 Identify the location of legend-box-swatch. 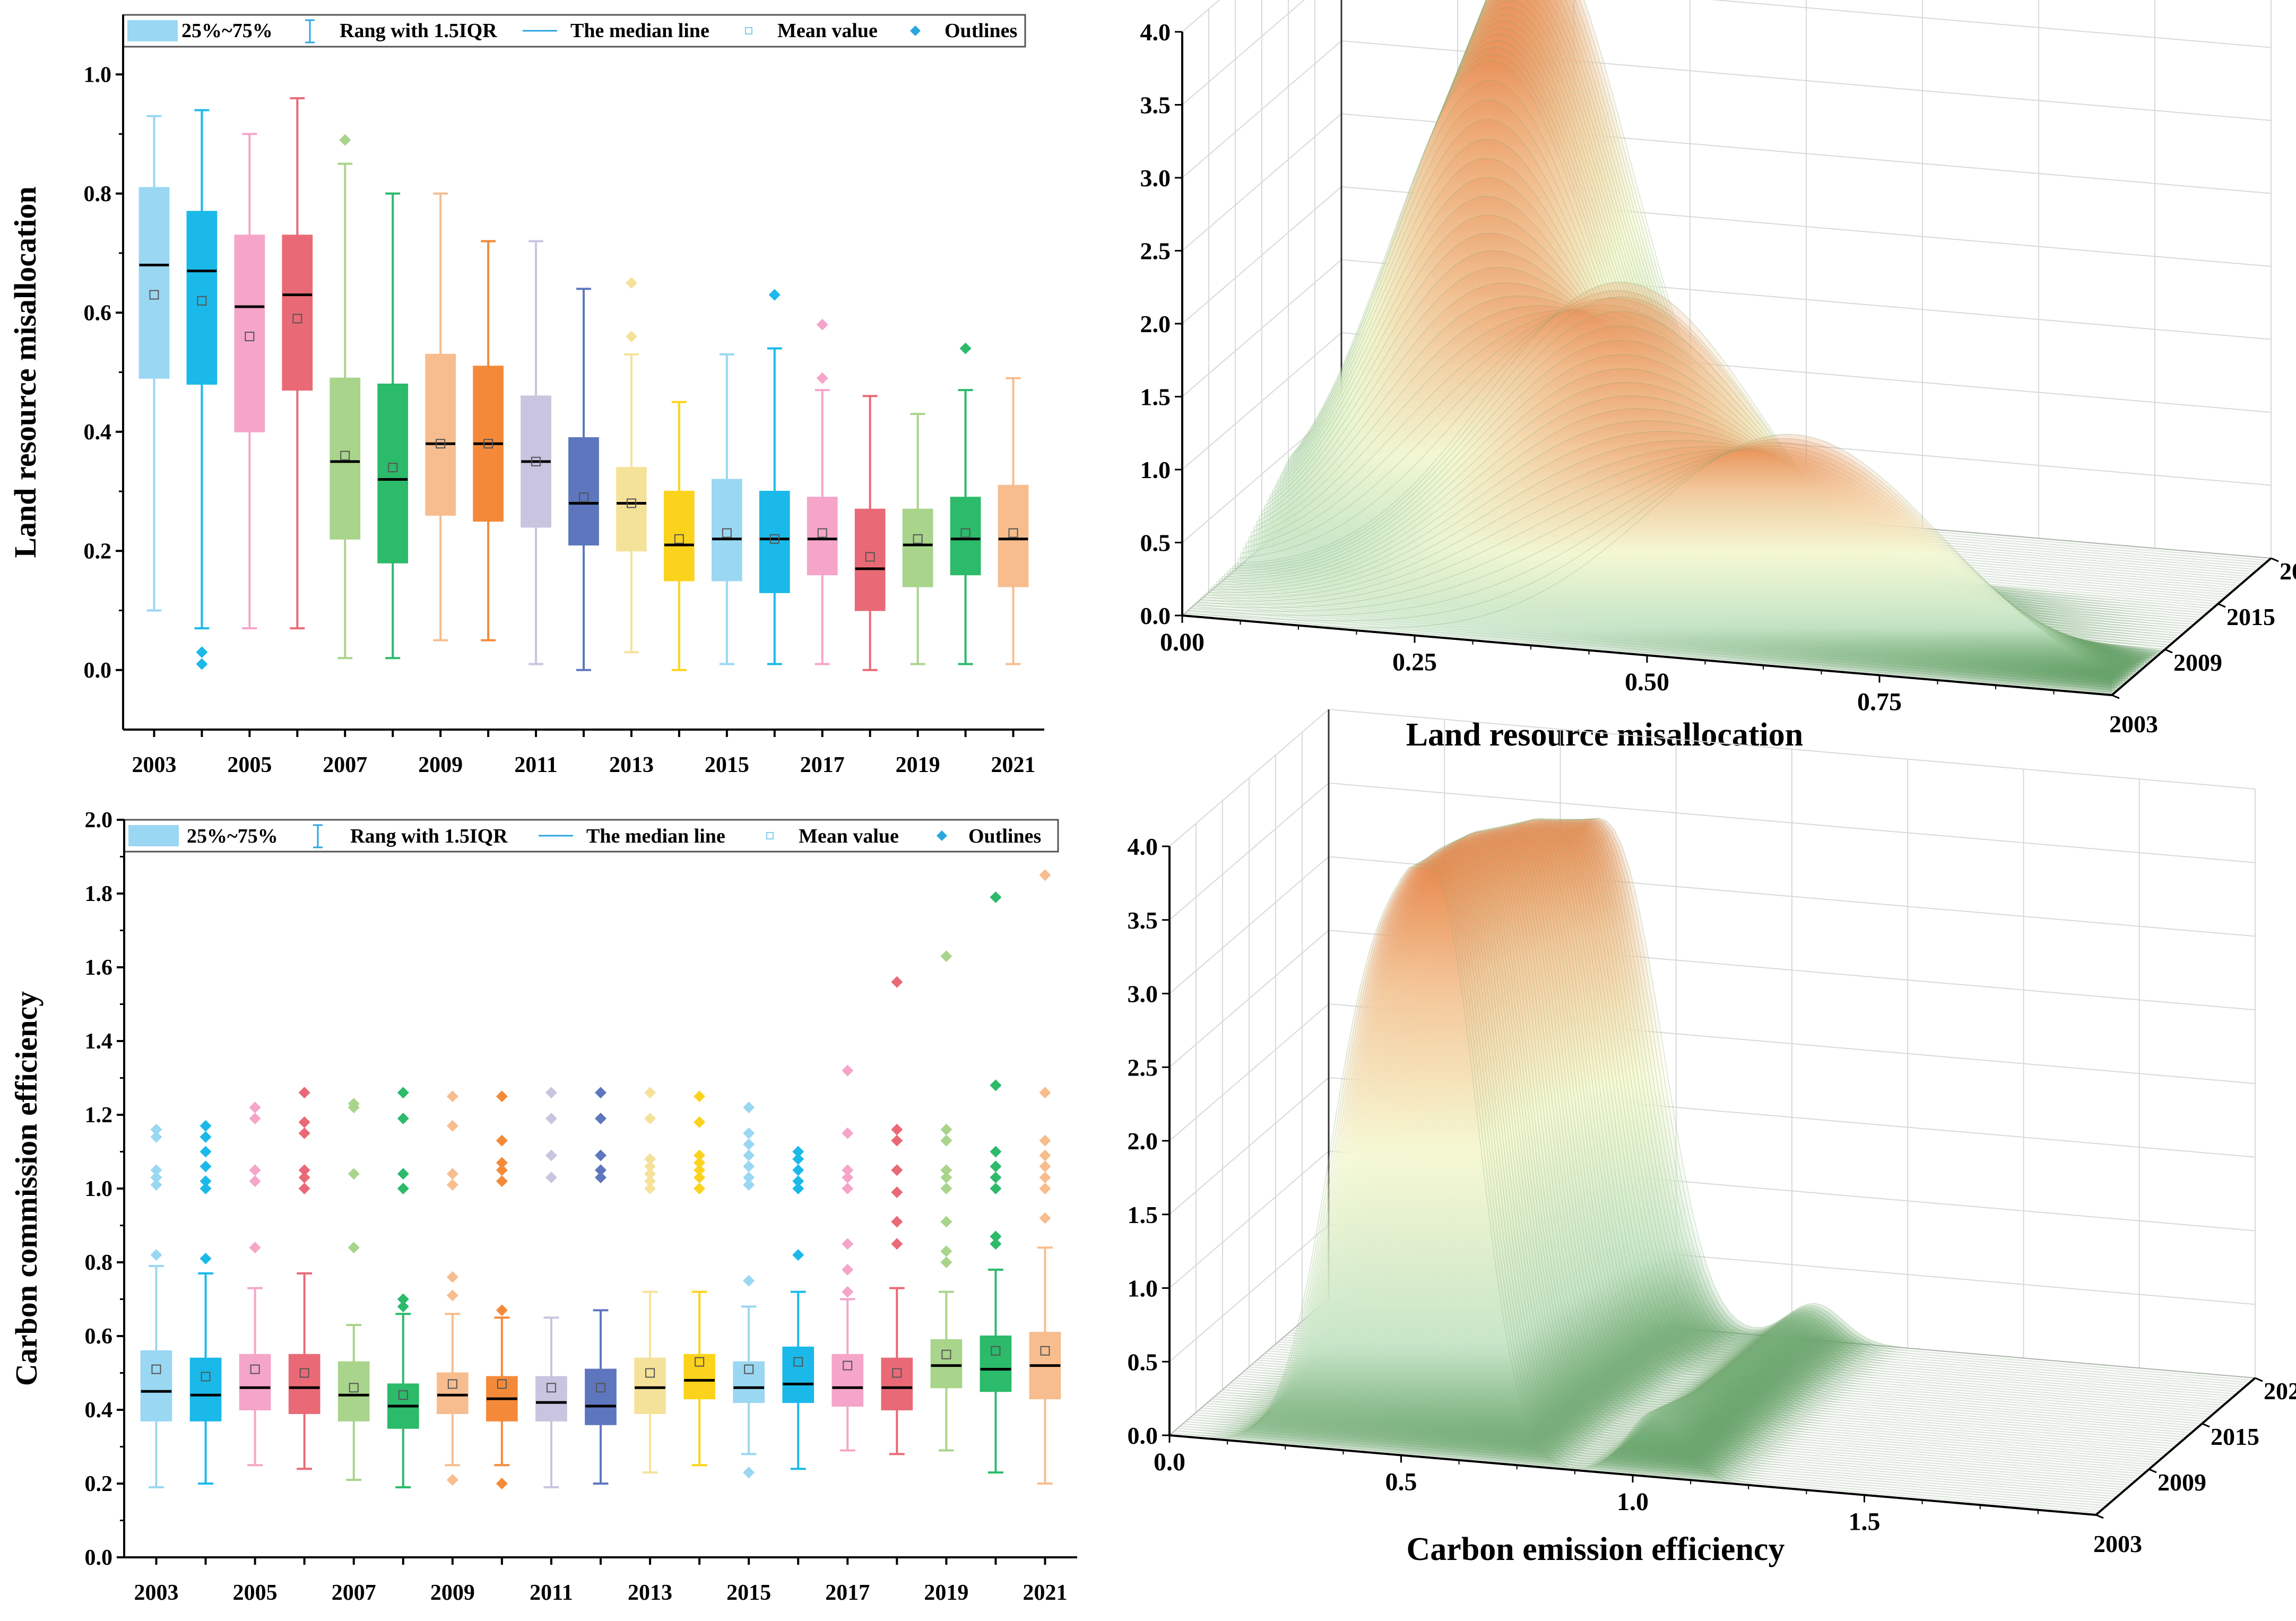
(152, 30).